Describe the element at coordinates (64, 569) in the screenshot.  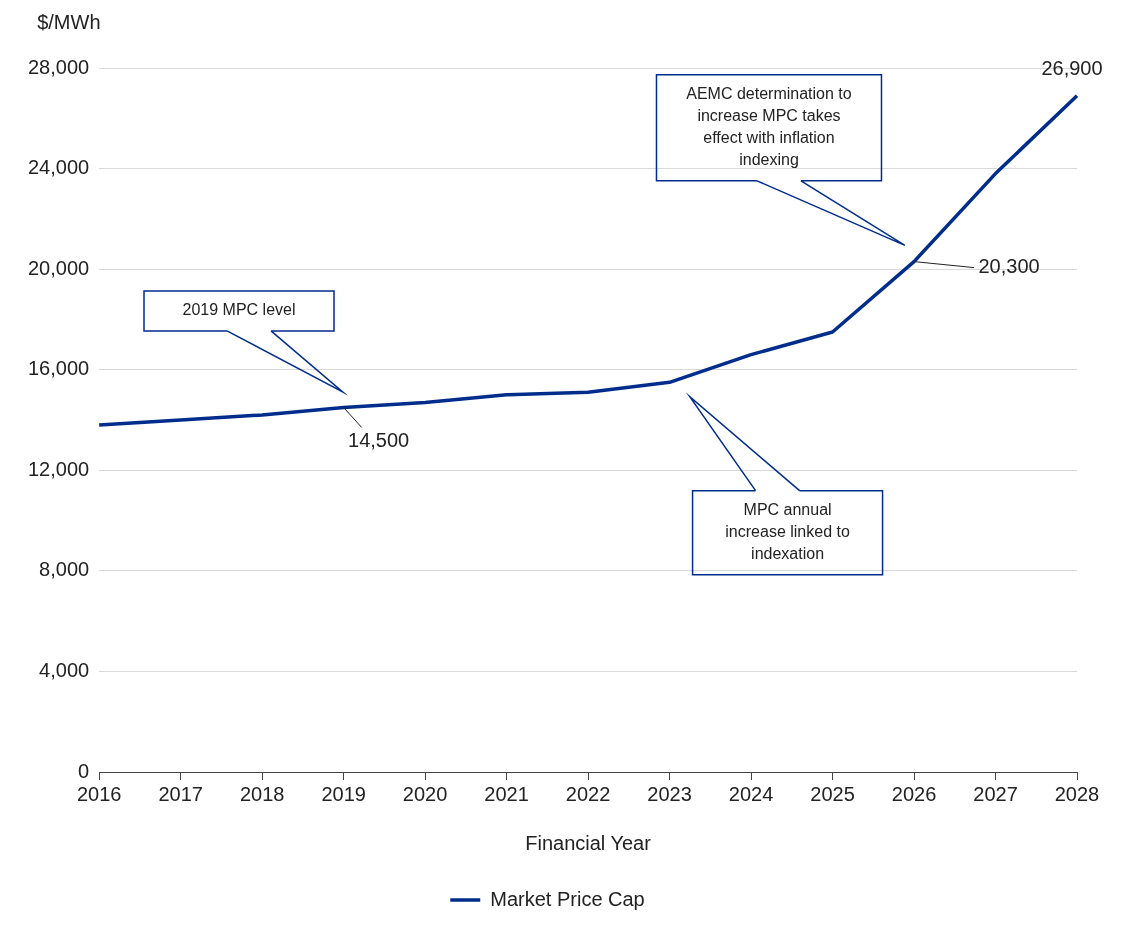
I see `y-tick-label: 8,000` at that location.